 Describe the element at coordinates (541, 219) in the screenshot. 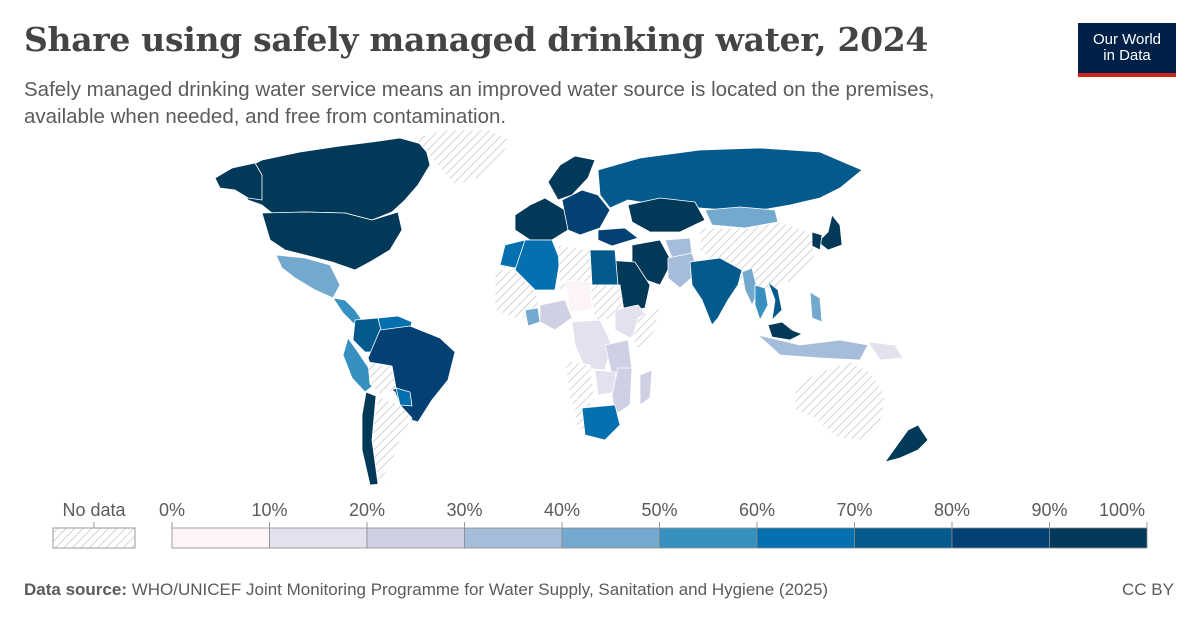

I see `region-western-europe: Western Europe: 98%` at that location.